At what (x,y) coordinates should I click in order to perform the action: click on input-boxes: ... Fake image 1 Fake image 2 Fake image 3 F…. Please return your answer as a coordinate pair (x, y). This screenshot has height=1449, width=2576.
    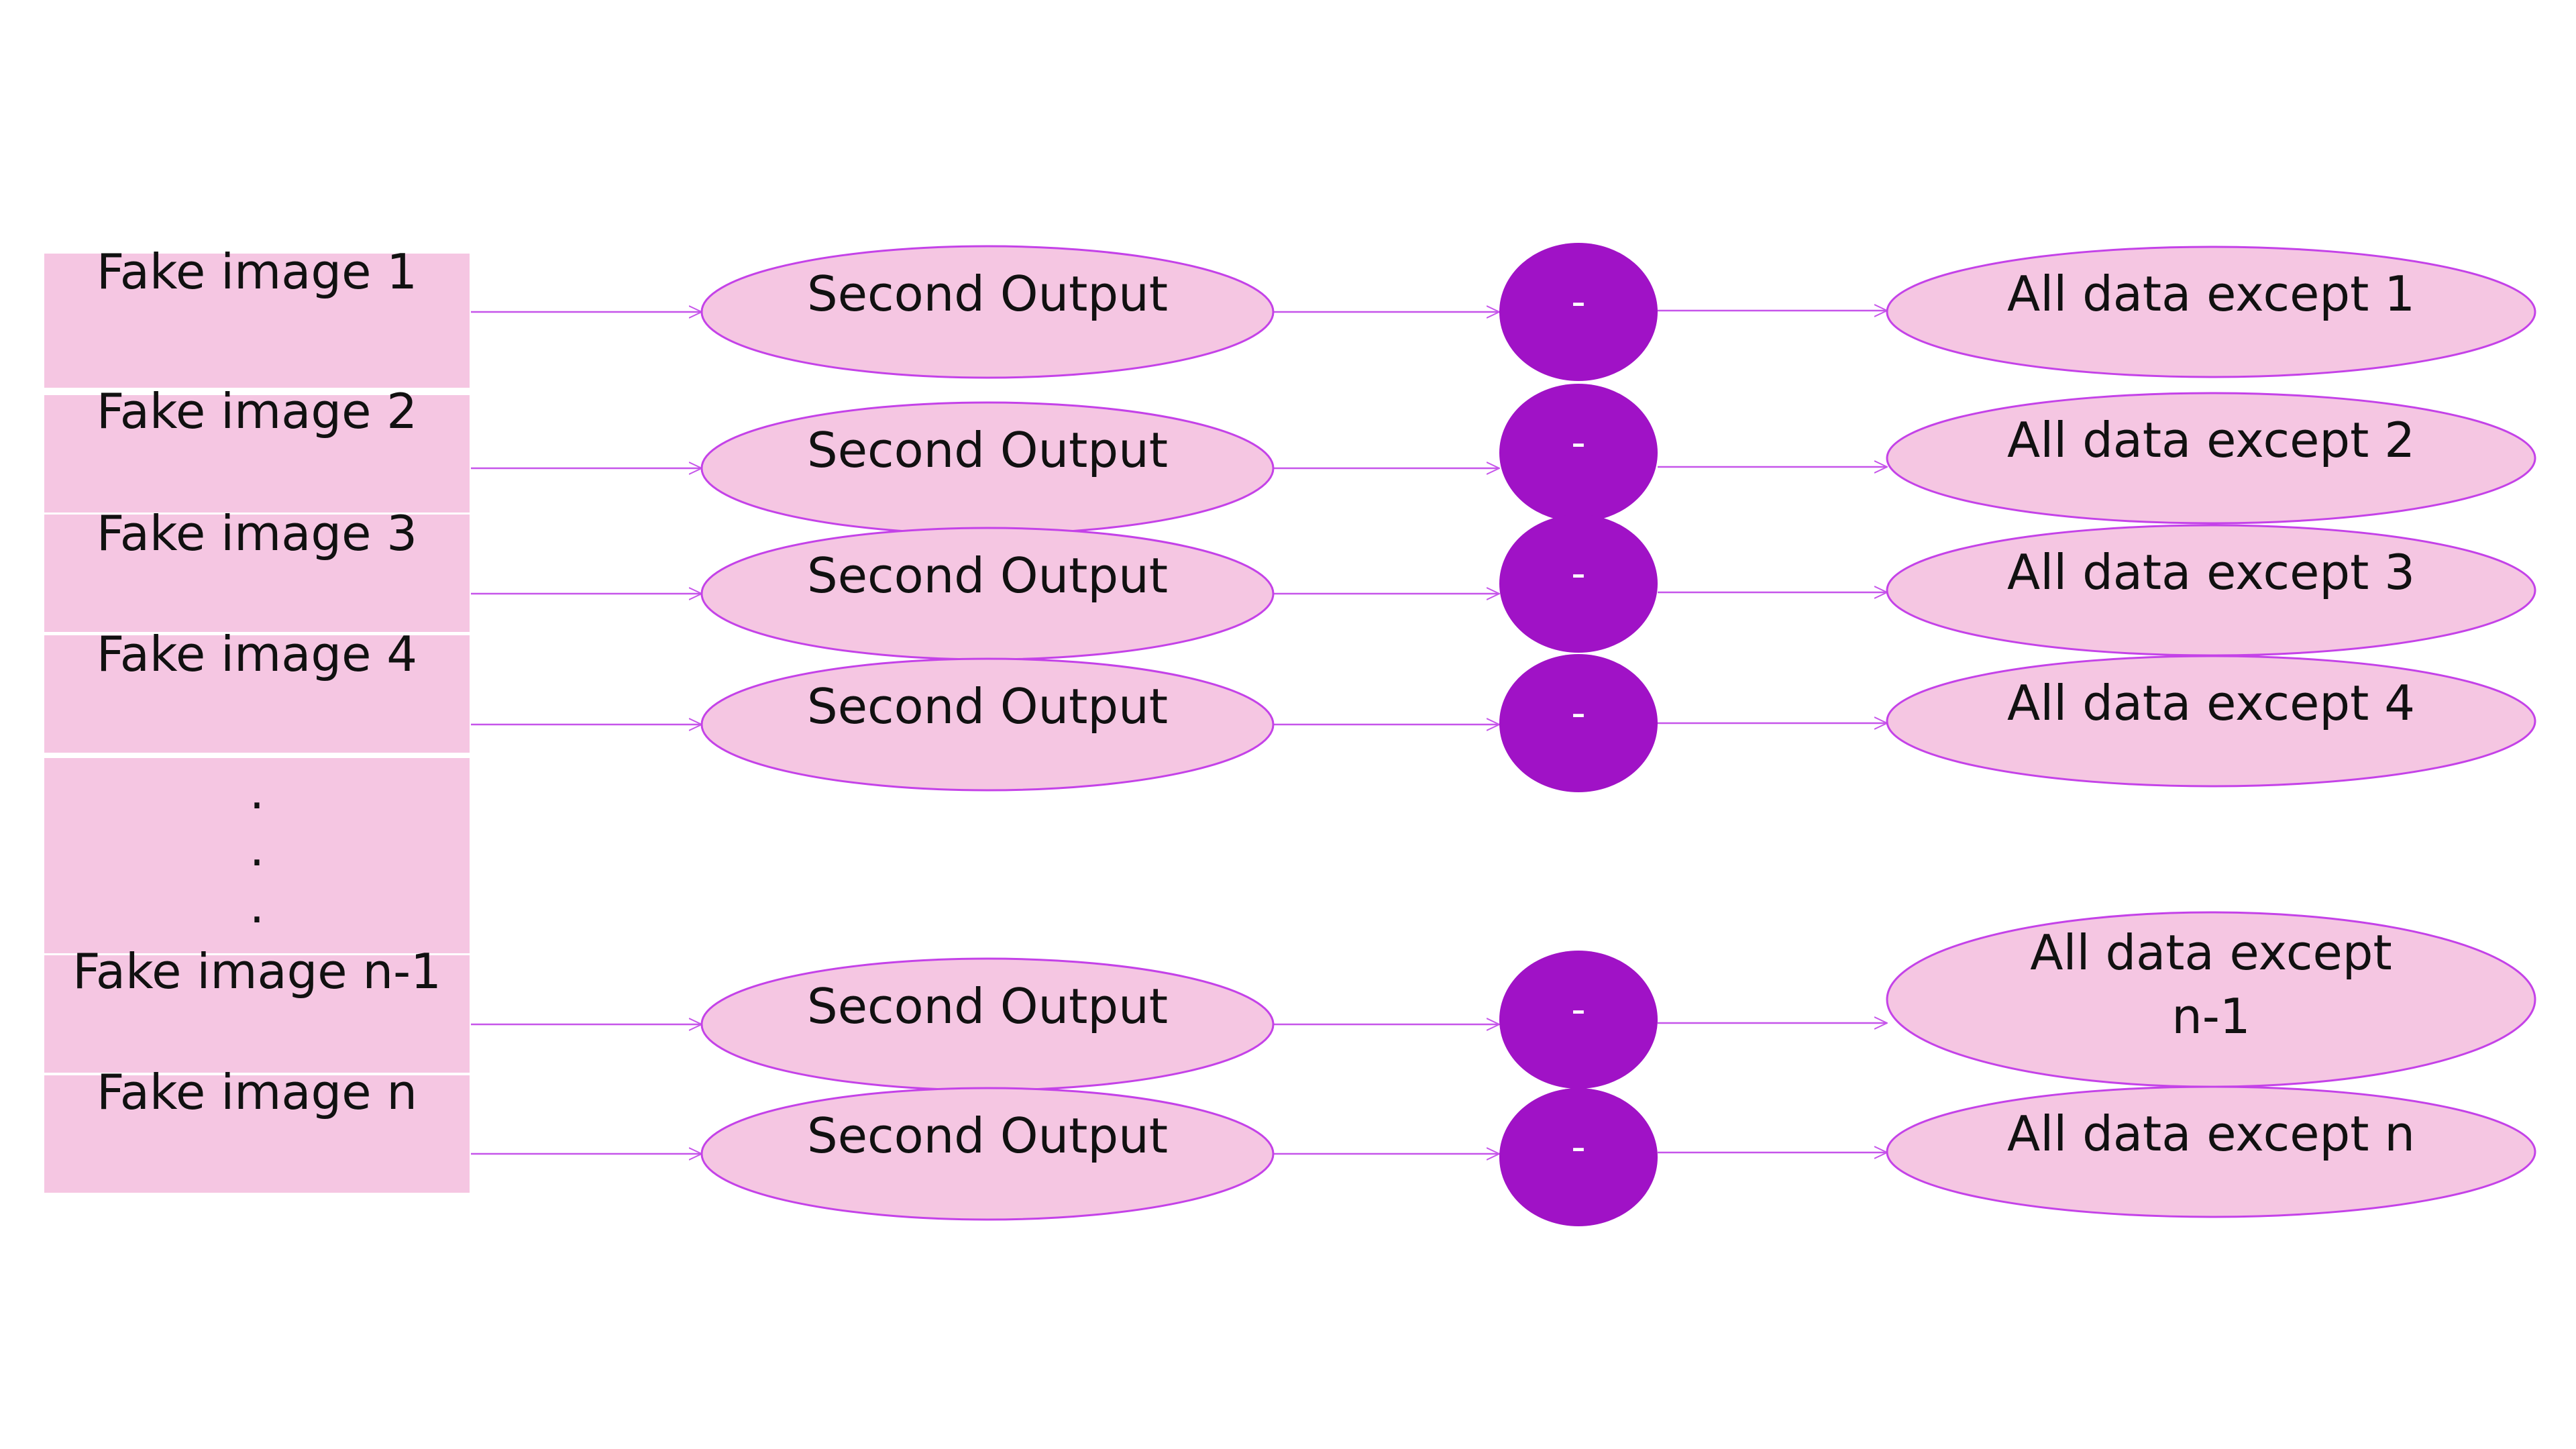
    Looking at the image, I should click on (257, 718).